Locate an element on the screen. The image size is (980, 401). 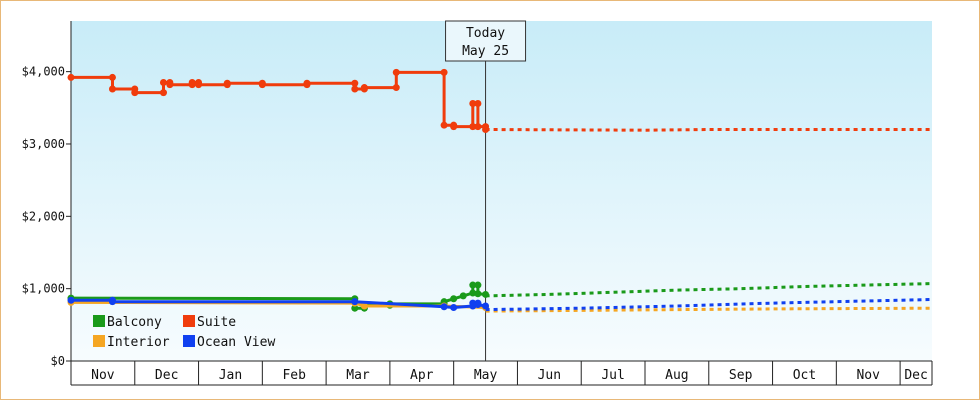
month-label: Jun is located at coordinates (549, 375).